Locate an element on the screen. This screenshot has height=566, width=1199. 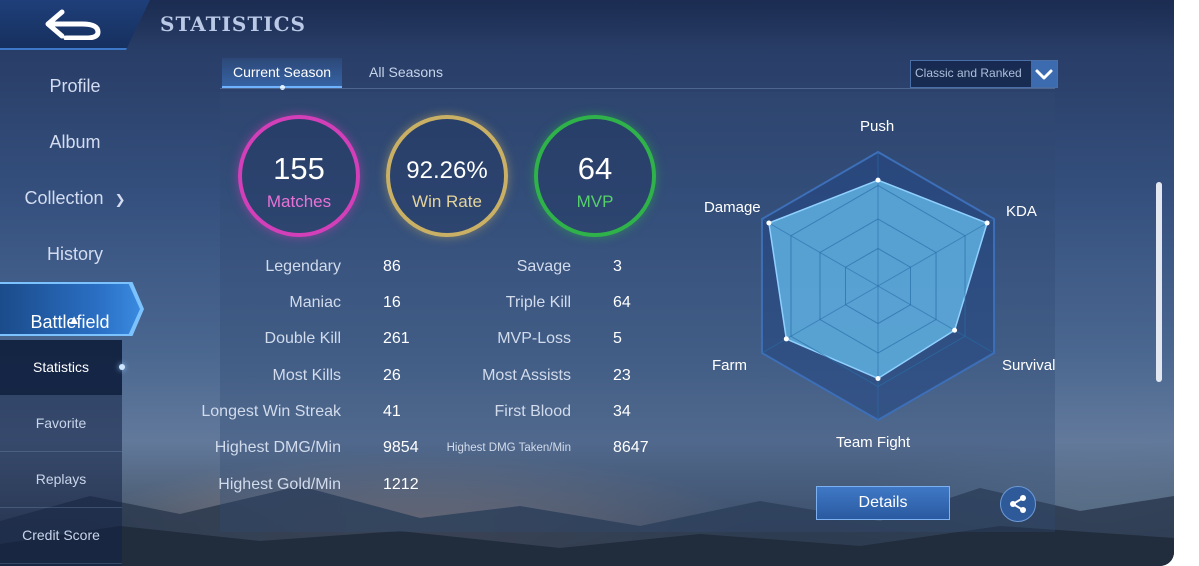
mvp-summary-circle: 64 MVP is located at coordinates (595, 176).